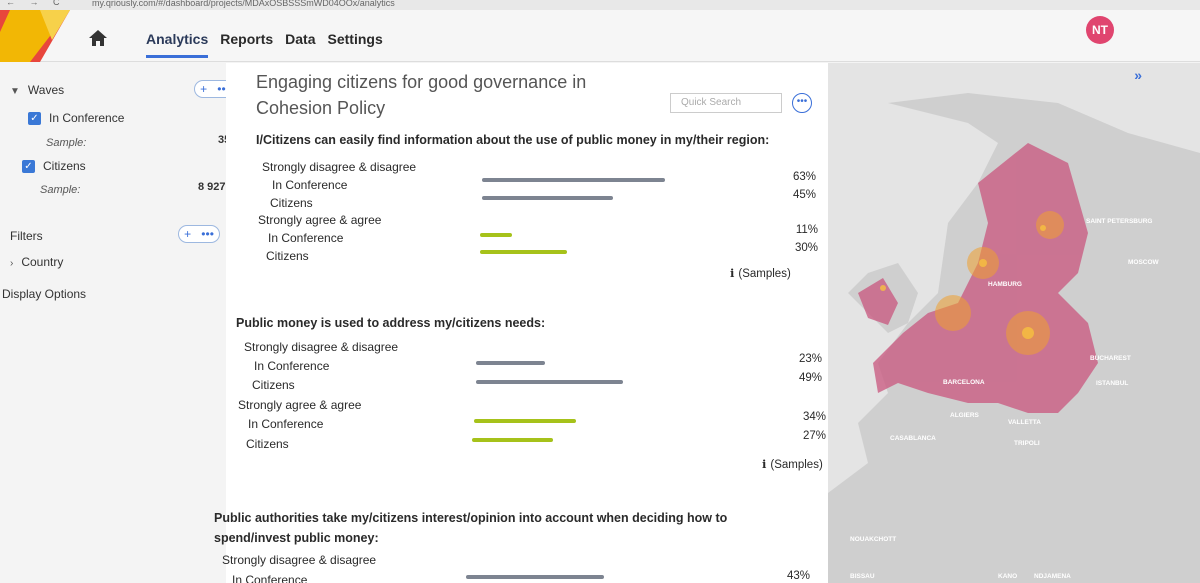 The width and height of the screenshot is (1200, 583). Describe the element at coordinates (44, 294) in the screenshot. I see `display-options: Display Options` at that location.